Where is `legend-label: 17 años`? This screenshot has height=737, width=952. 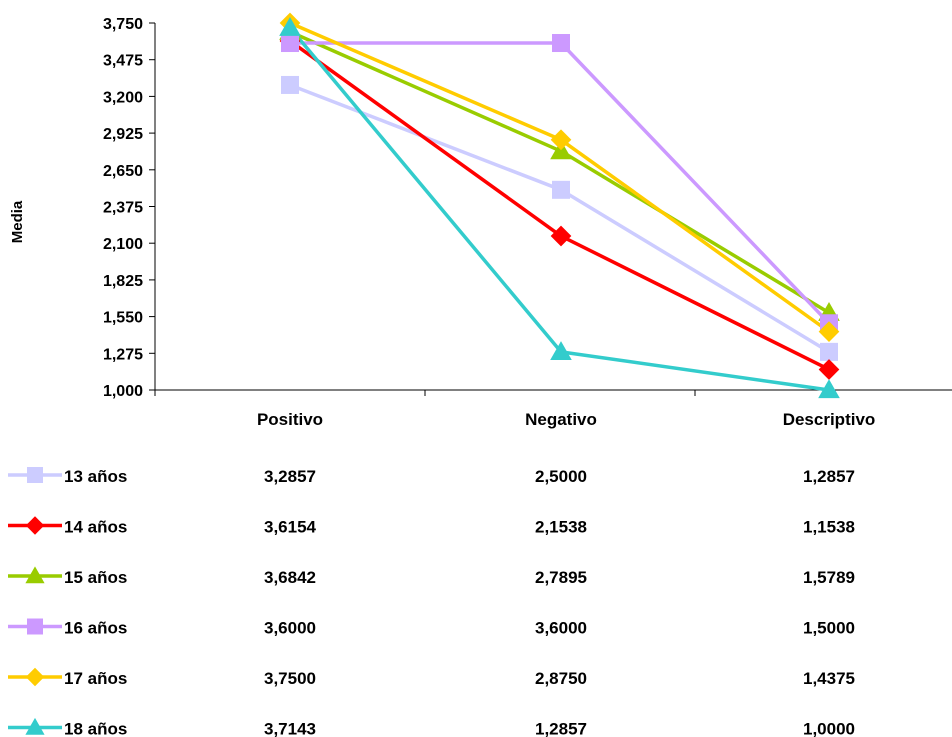
legend-label: 17 años is located at coordinates (95, 678).